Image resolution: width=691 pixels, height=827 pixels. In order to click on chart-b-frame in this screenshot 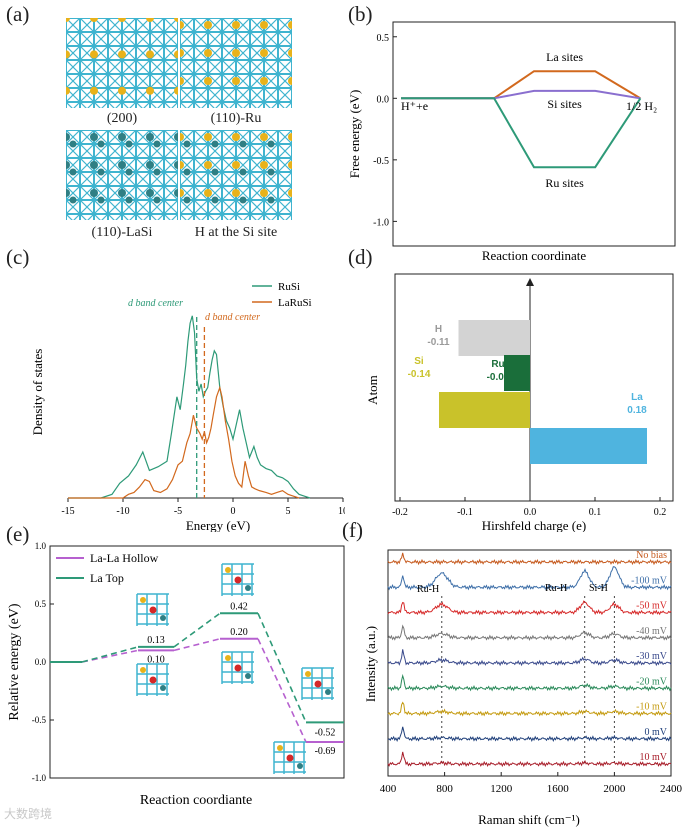, I will do `click(534, 134)`.